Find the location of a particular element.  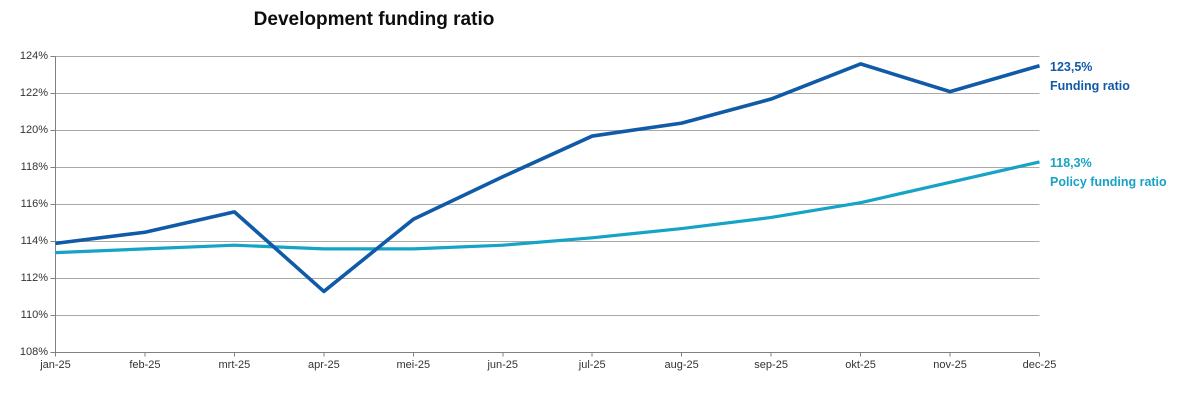

x-tick-label-nov-25: nov-25 is located at coordinates (950, 365).